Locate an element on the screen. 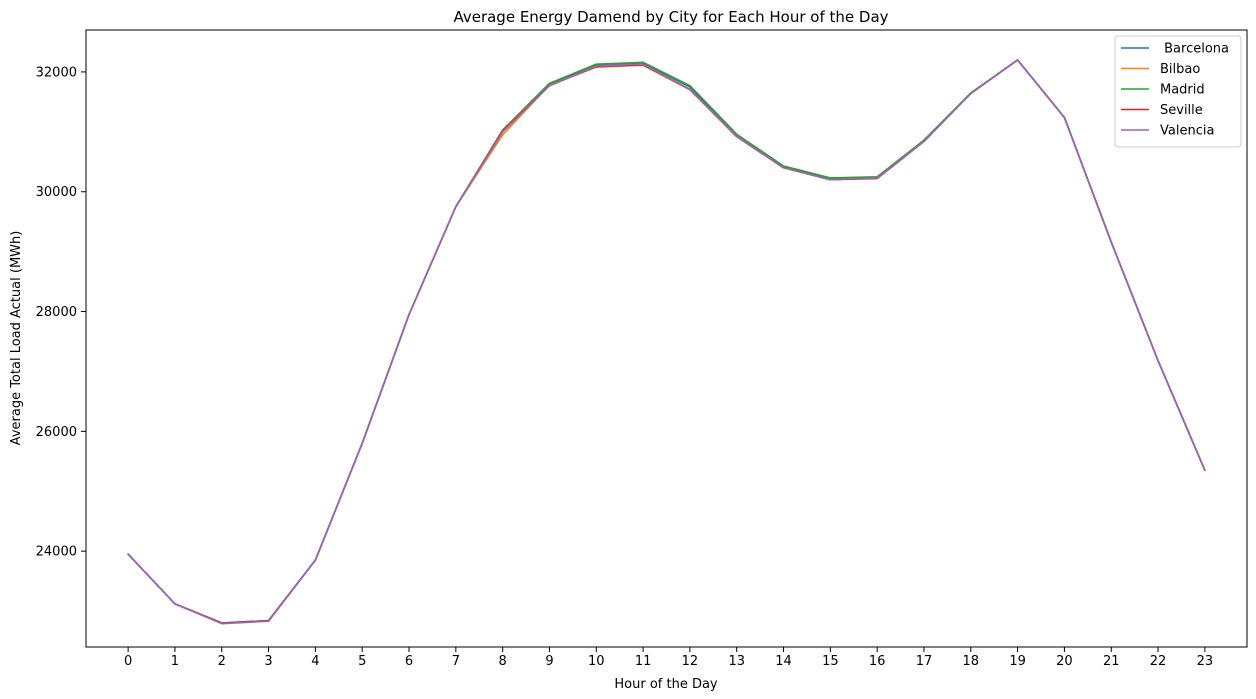 This screenshot has height=699, width=1256. y-axis: 24000 26000 28000 30000 32000 is located at coordinates (61, 312).